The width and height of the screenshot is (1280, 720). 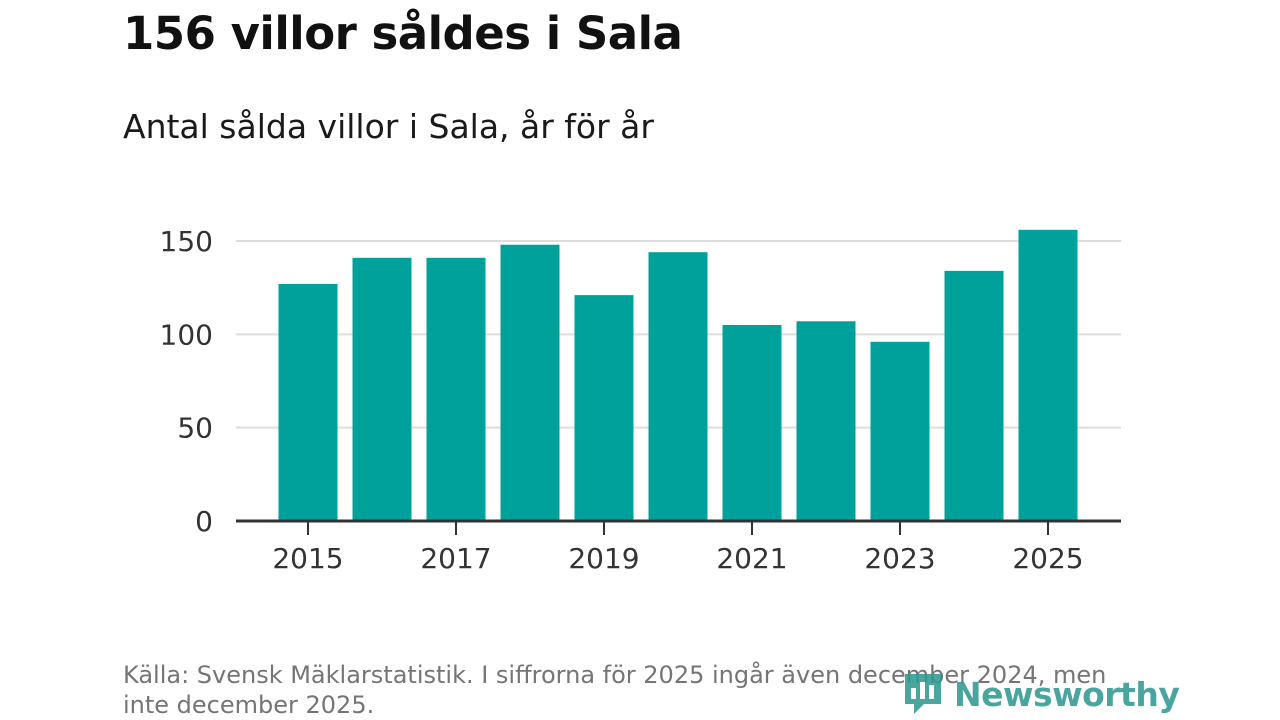 What do you see at coordinates (186, 241) in the screenshot?
I see `y-tick-label: 150` at bounding box center [186, 241].